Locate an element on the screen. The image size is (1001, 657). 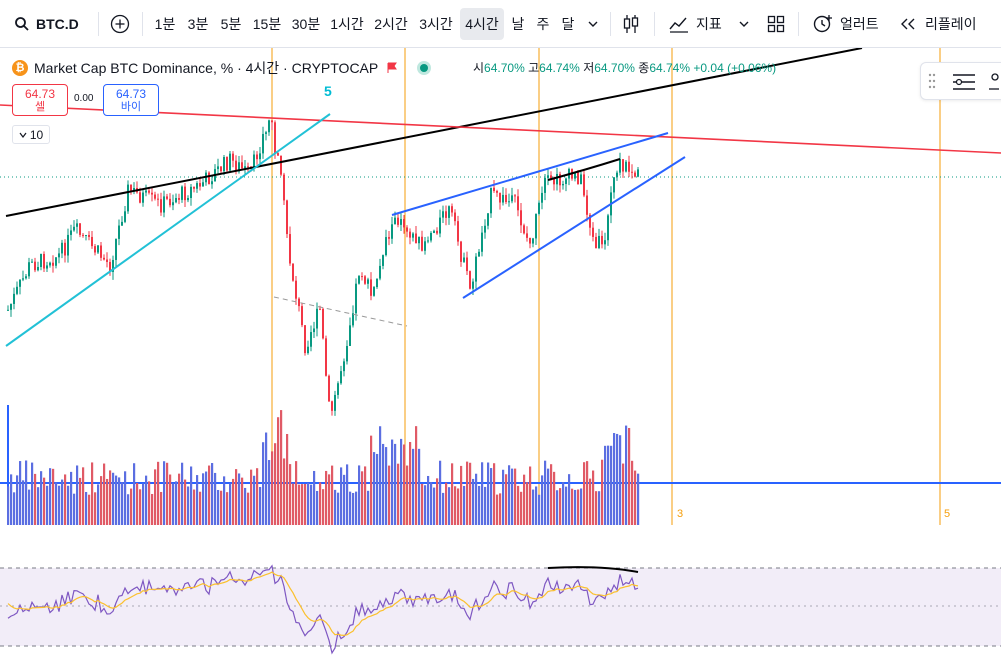
interval-1h: 1시간 is located at coordinates (347, 24).